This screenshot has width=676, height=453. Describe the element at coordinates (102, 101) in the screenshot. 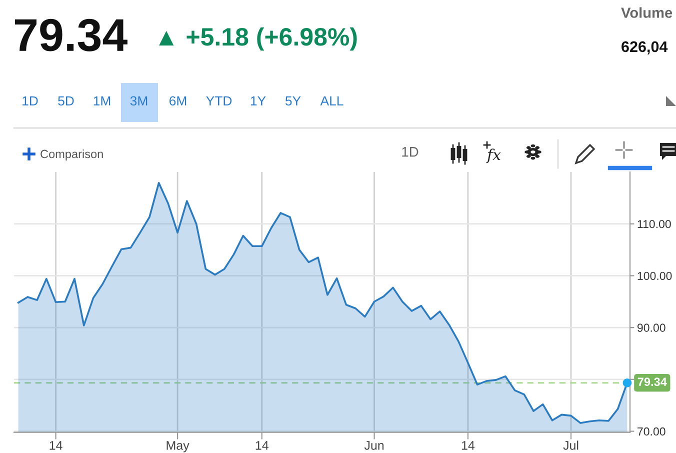

I see `text: 1M` at that location.